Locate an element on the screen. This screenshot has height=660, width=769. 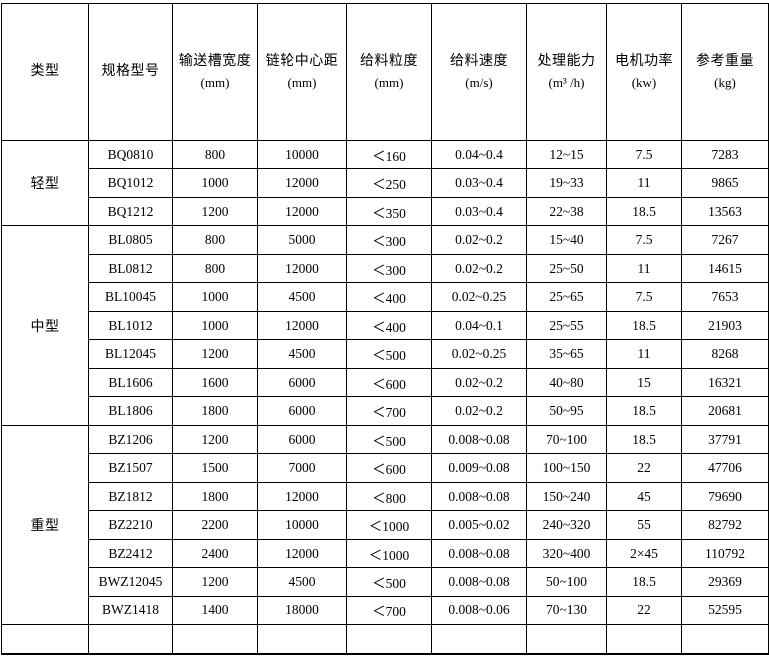
data-cell-feed-speed: 0.005~0.02 is located at coordinates (479, 525).